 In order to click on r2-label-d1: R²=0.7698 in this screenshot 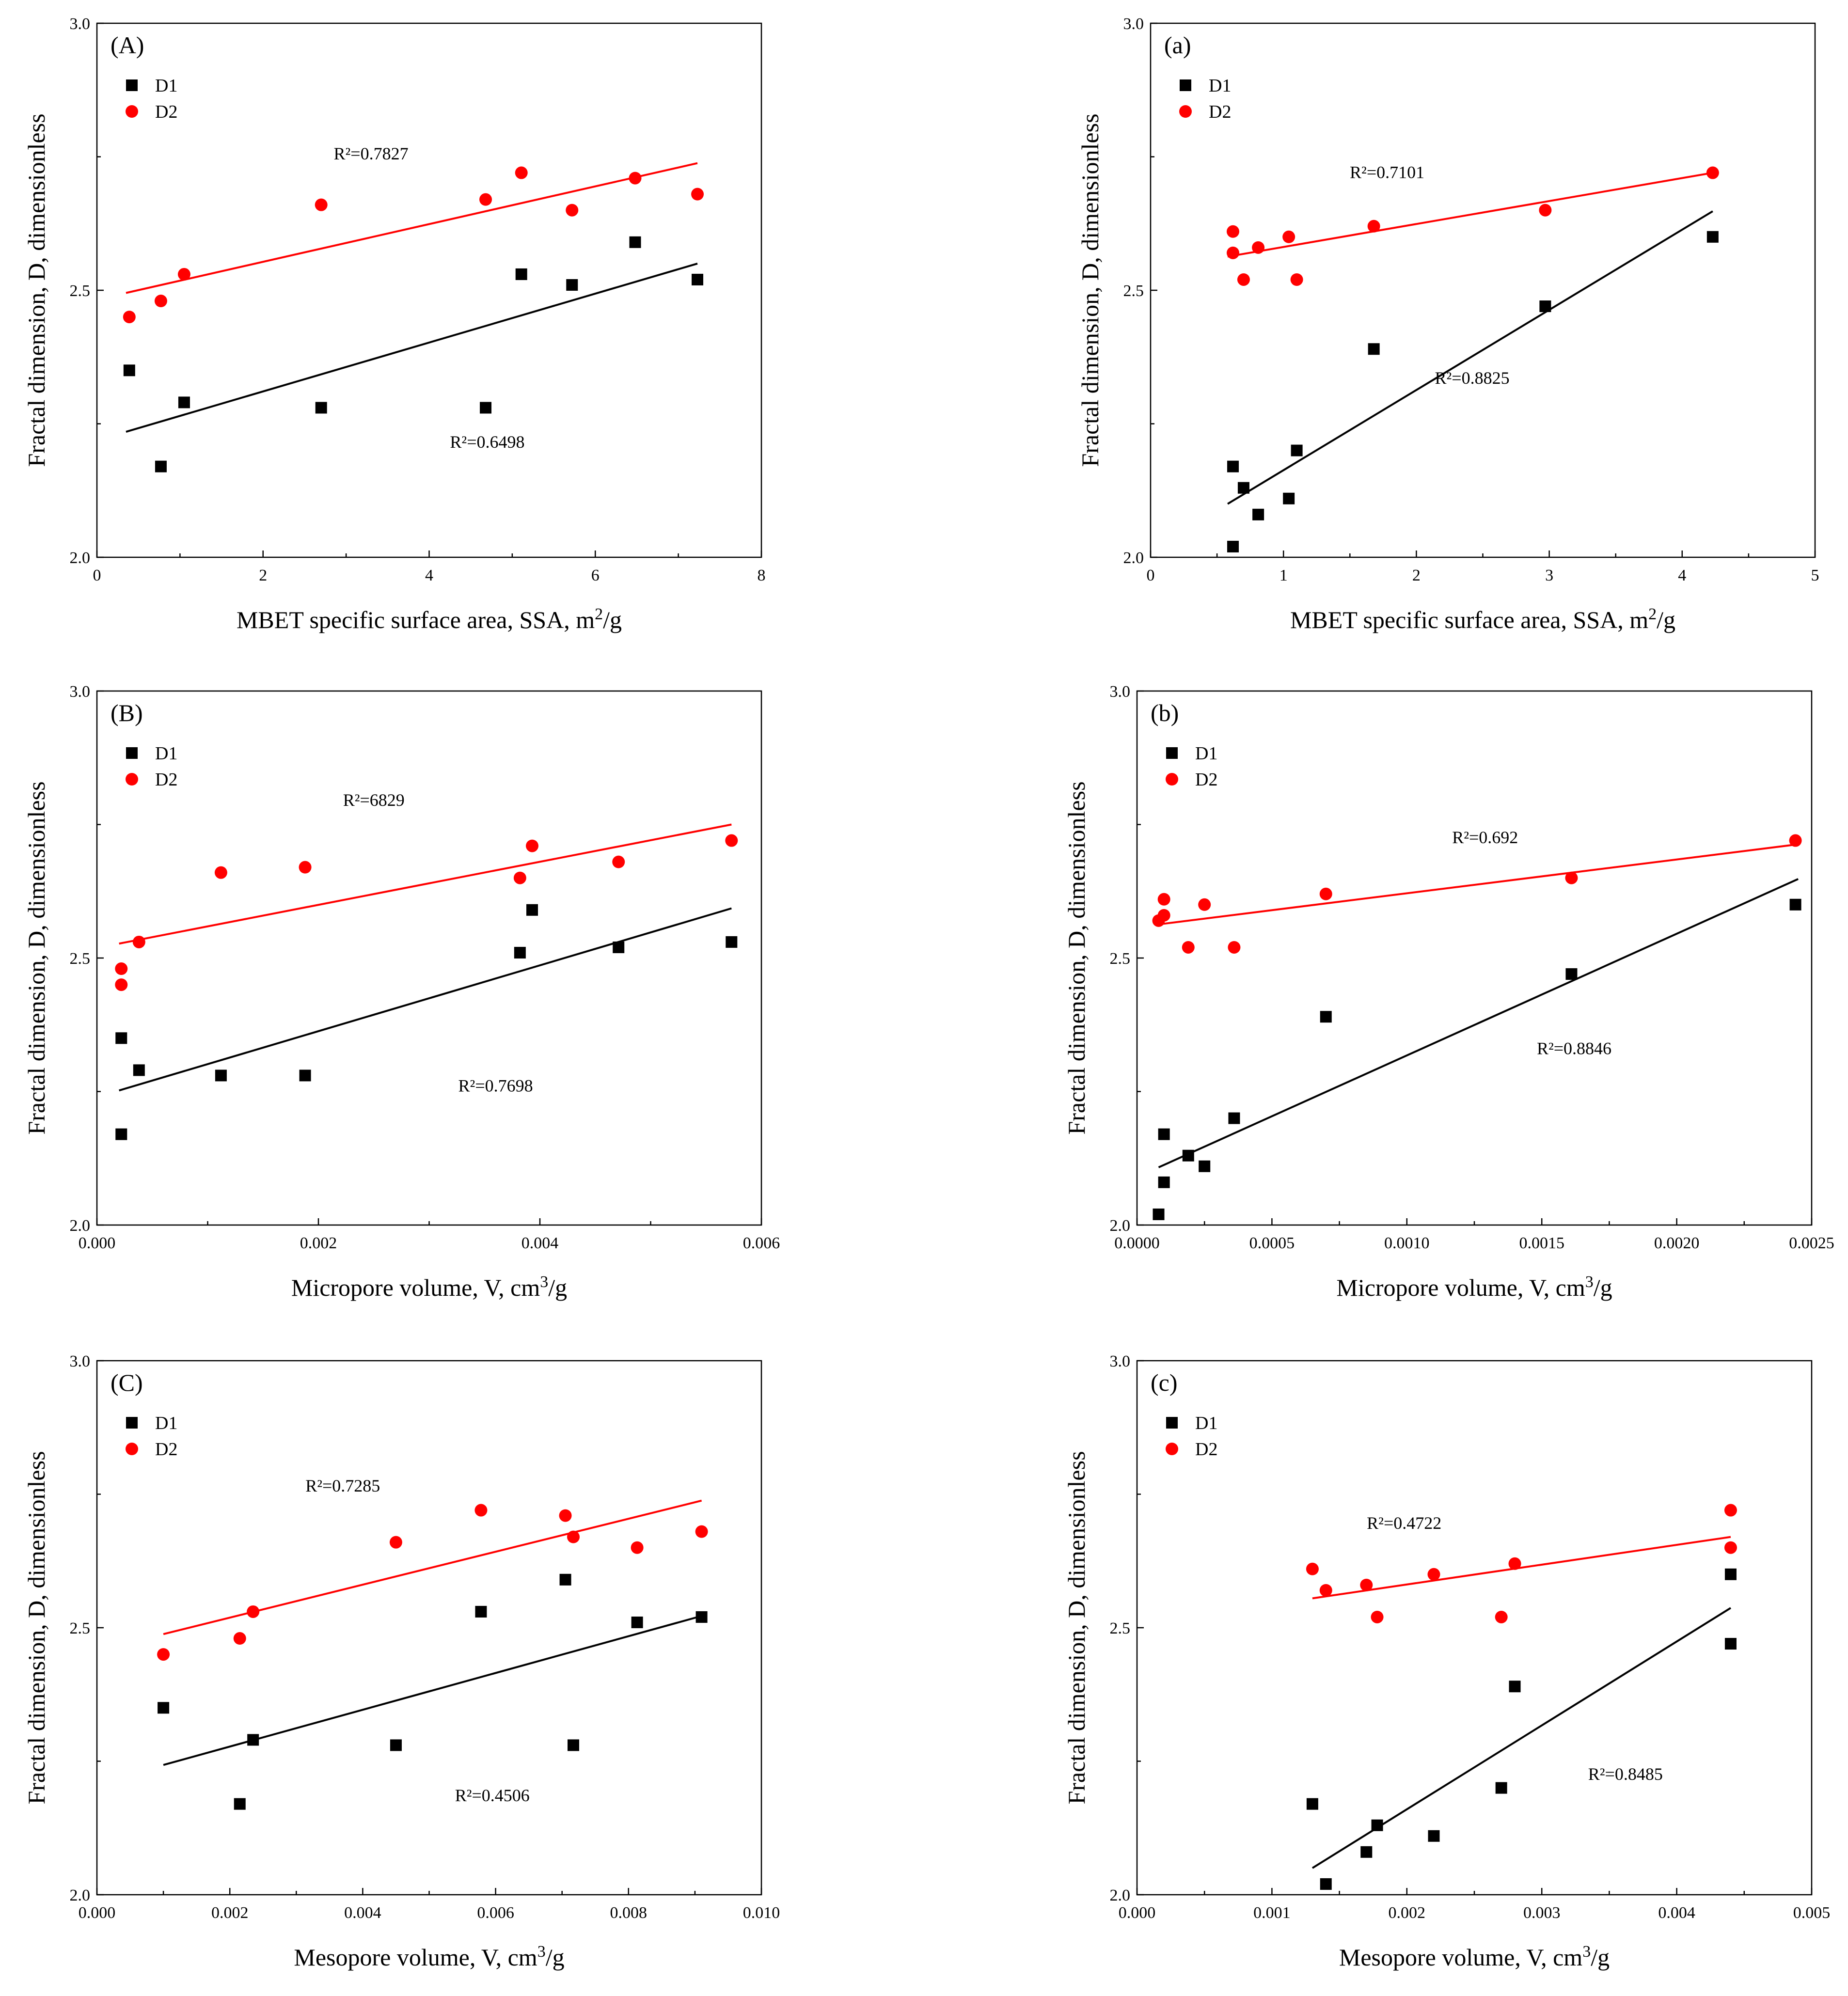, I will do `click(495, 1086)`.